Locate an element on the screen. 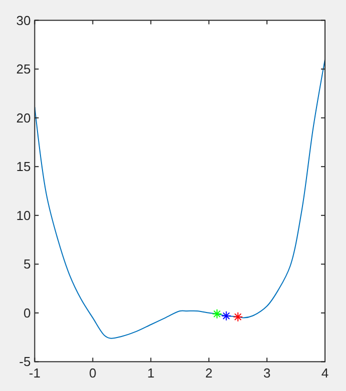  x-tick-label: -1 is located at coordinates (34, 373).